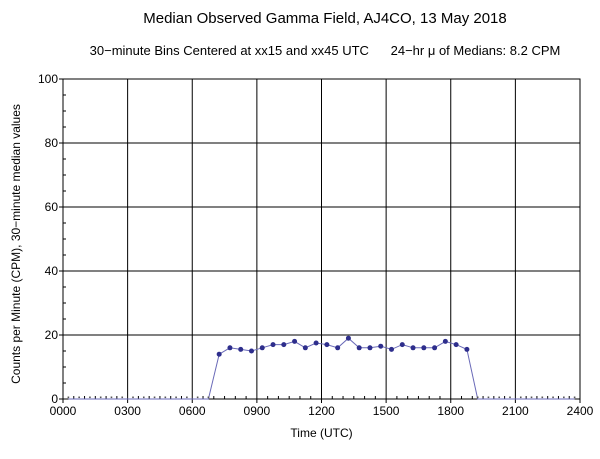 The image size is (600, 459). I want to click on x-tick-label: 2400, so click(580, 411).